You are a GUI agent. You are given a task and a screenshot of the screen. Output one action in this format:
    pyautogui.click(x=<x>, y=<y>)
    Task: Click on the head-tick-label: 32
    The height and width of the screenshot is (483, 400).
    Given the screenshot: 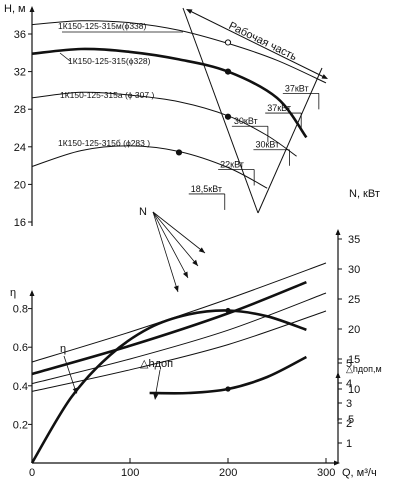 What is the action you would take?
    pyautogui.click(x=20, y=73)
    